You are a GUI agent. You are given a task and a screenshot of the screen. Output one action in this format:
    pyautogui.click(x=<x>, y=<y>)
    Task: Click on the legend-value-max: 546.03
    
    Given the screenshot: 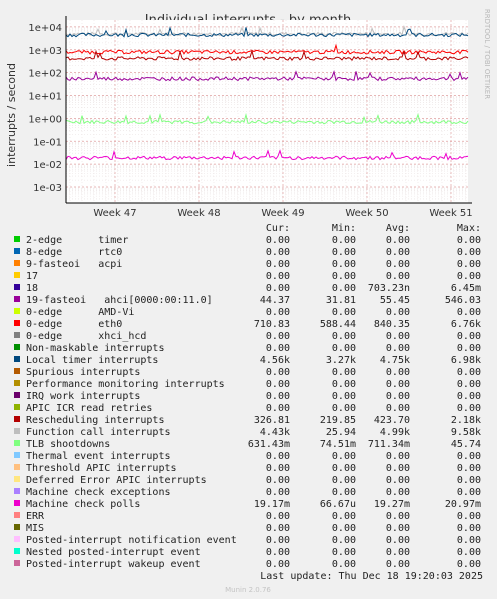 What is the action you would take?
    pyautogui.click(x=463, y=300)
    